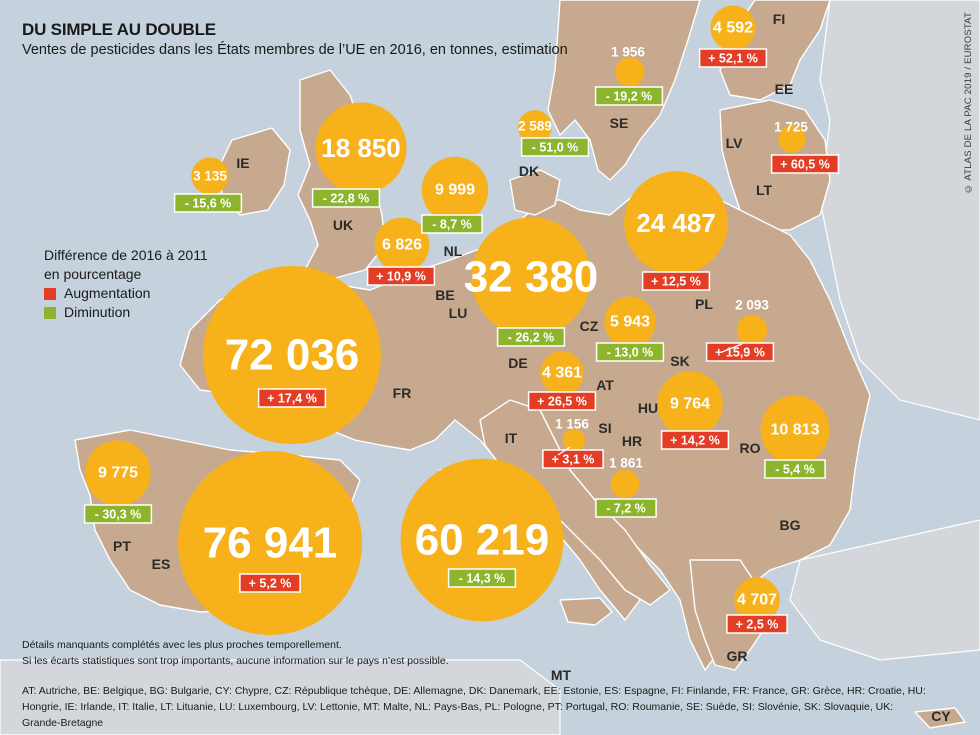 The width and height of the screenshot is (980, 735). Describe the element at coordinates (626, 463) in the screenshot. I see `value-label-hr: 1 861` at that location.